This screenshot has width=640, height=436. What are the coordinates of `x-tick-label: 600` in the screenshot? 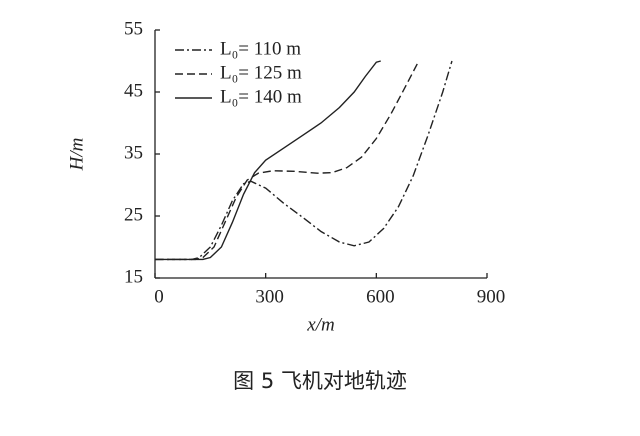 It's located at (380, 296).